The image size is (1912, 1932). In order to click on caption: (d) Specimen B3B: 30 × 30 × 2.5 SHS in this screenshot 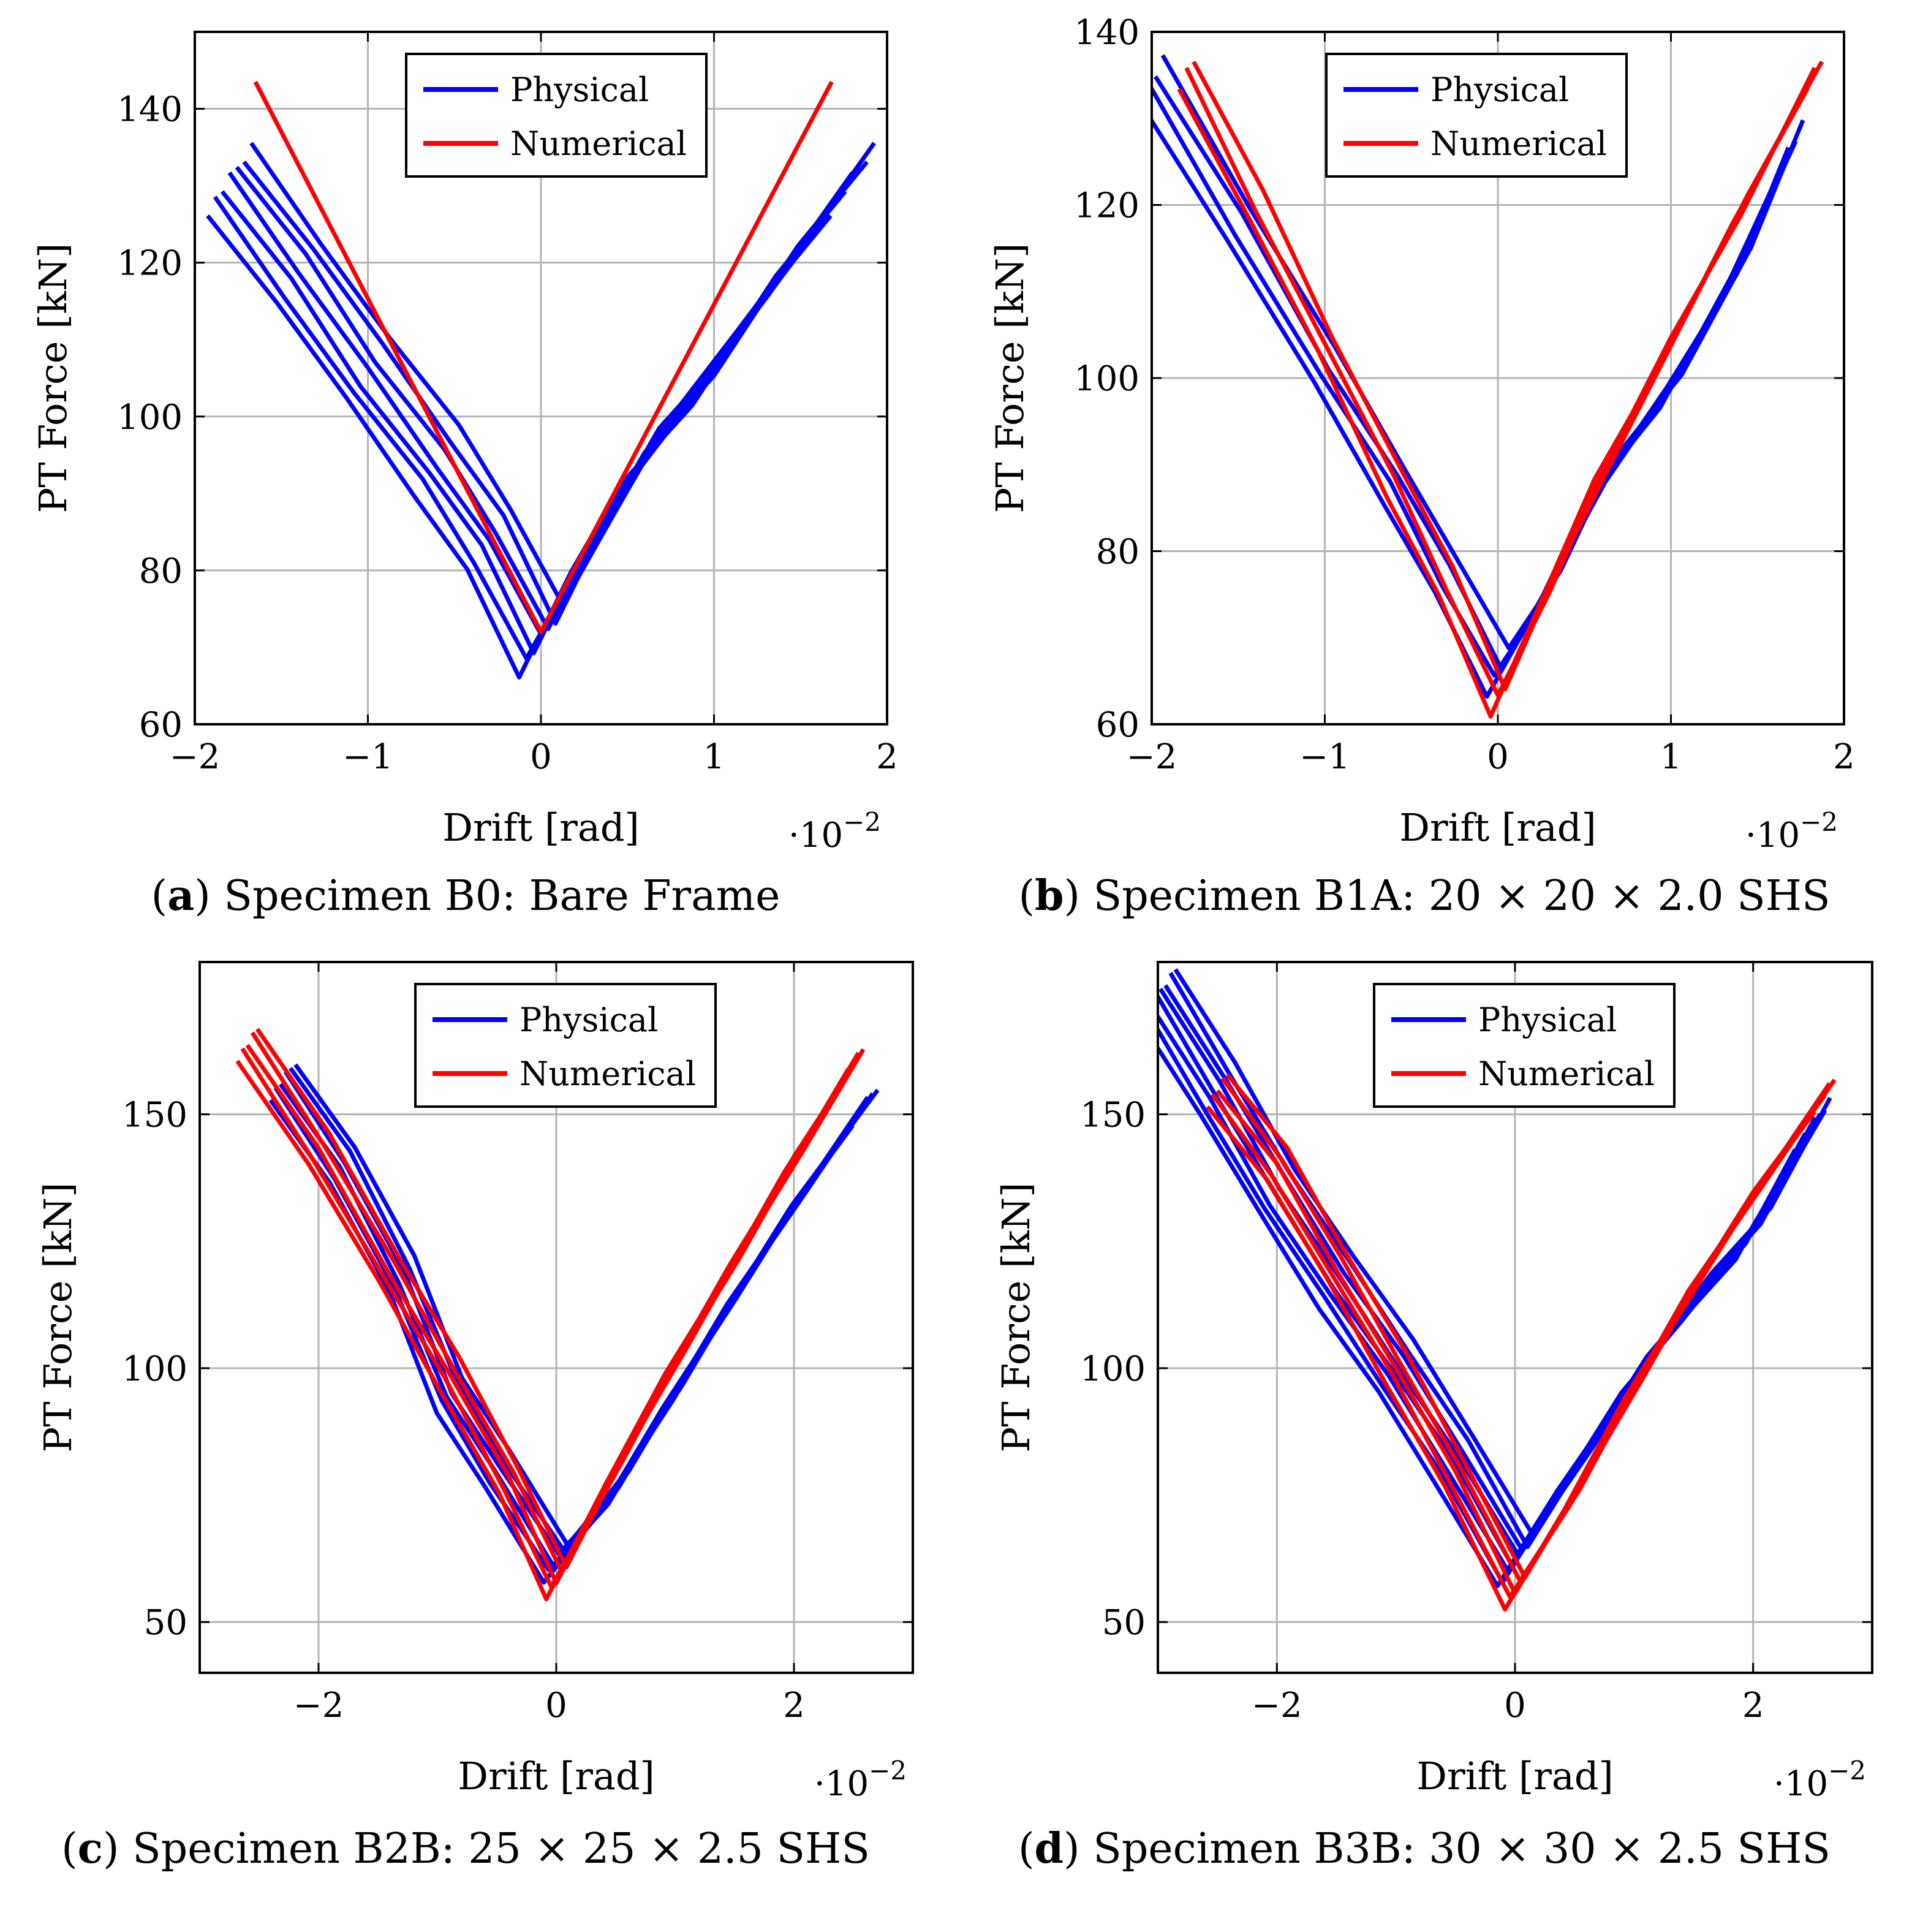, I will do `click(1424, 1848)`.